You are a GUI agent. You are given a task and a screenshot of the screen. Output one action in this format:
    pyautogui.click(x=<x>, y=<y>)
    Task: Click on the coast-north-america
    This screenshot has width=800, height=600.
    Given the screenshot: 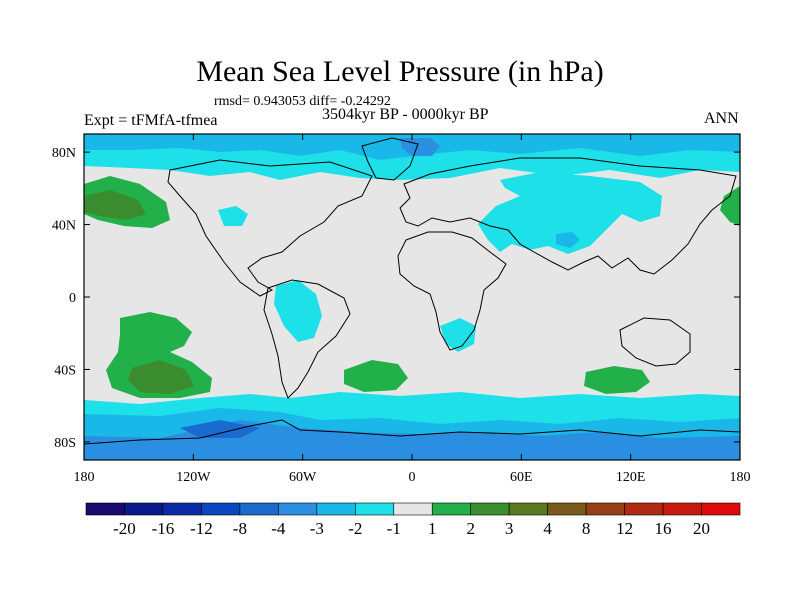 What is the action you would take?
    pyautogui.click(x=270, y=228)
    